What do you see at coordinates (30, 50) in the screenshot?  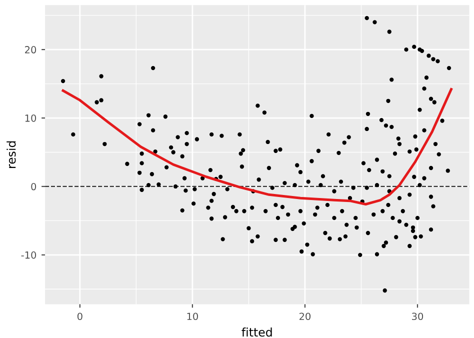 I see `y-tick-label: 20` at bounding box center [30, 50].